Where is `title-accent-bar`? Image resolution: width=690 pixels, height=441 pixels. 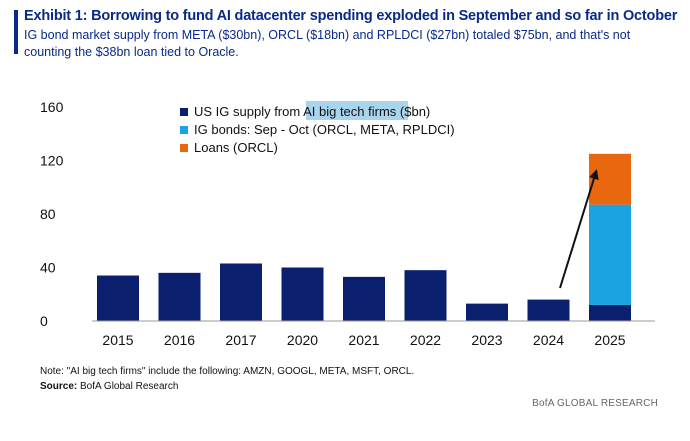 title-accent-bar is located at coordinates (16, 32).